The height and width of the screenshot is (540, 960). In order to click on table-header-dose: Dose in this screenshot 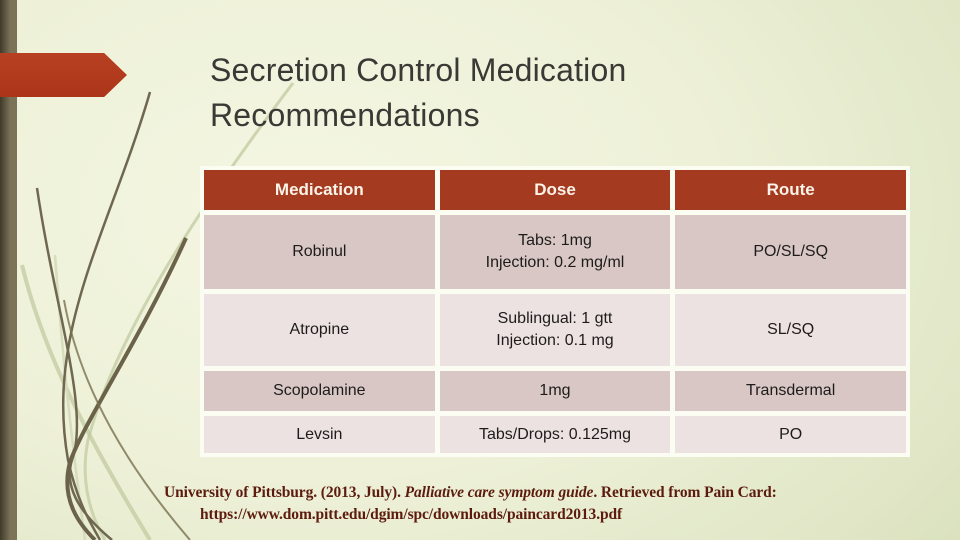, I will do `click(555, 190)`.